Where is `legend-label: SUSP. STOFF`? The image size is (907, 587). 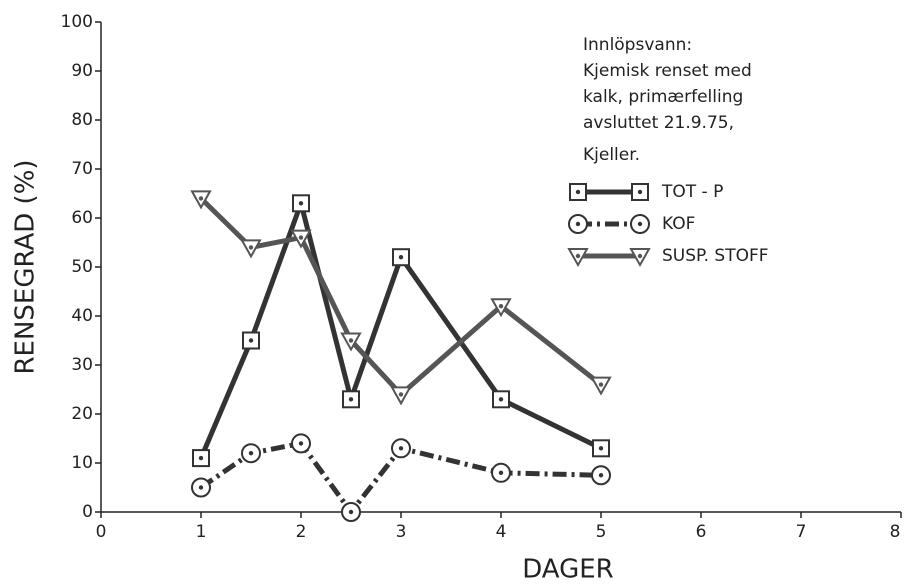 legend-label: SUSP. STOFF is located at coordinates (715, 256).